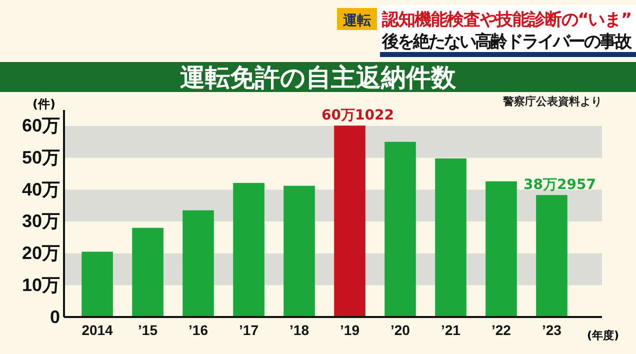  I want to click on text: 認知機能検査や技能診断の“いま”, so click(506, 20).